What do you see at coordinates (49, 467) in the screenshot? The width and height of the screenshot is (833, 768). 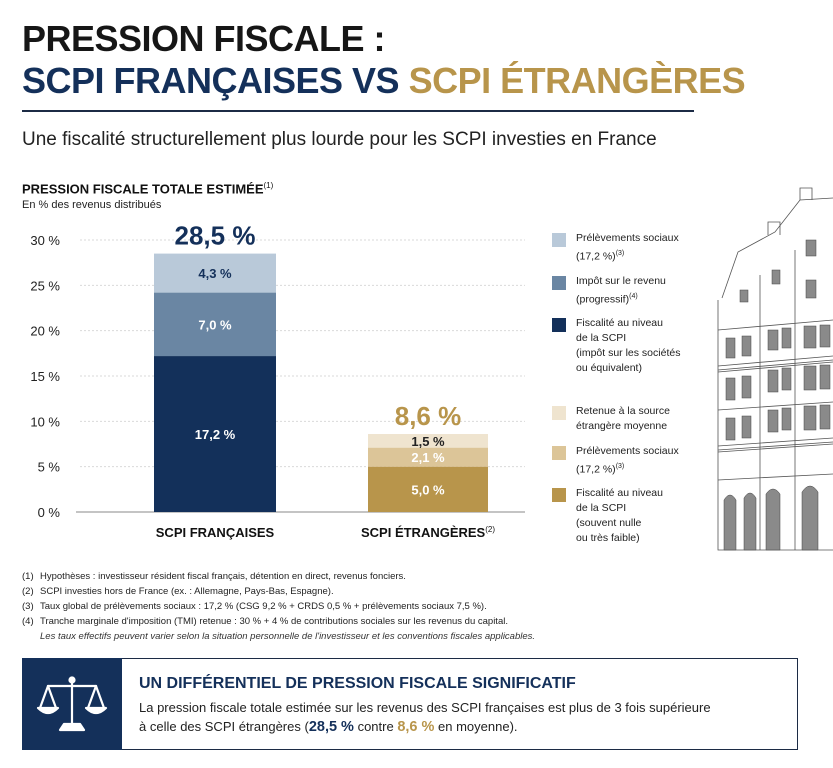 I see `y-tick-label: 5 %` at bounding box center [49, 467].